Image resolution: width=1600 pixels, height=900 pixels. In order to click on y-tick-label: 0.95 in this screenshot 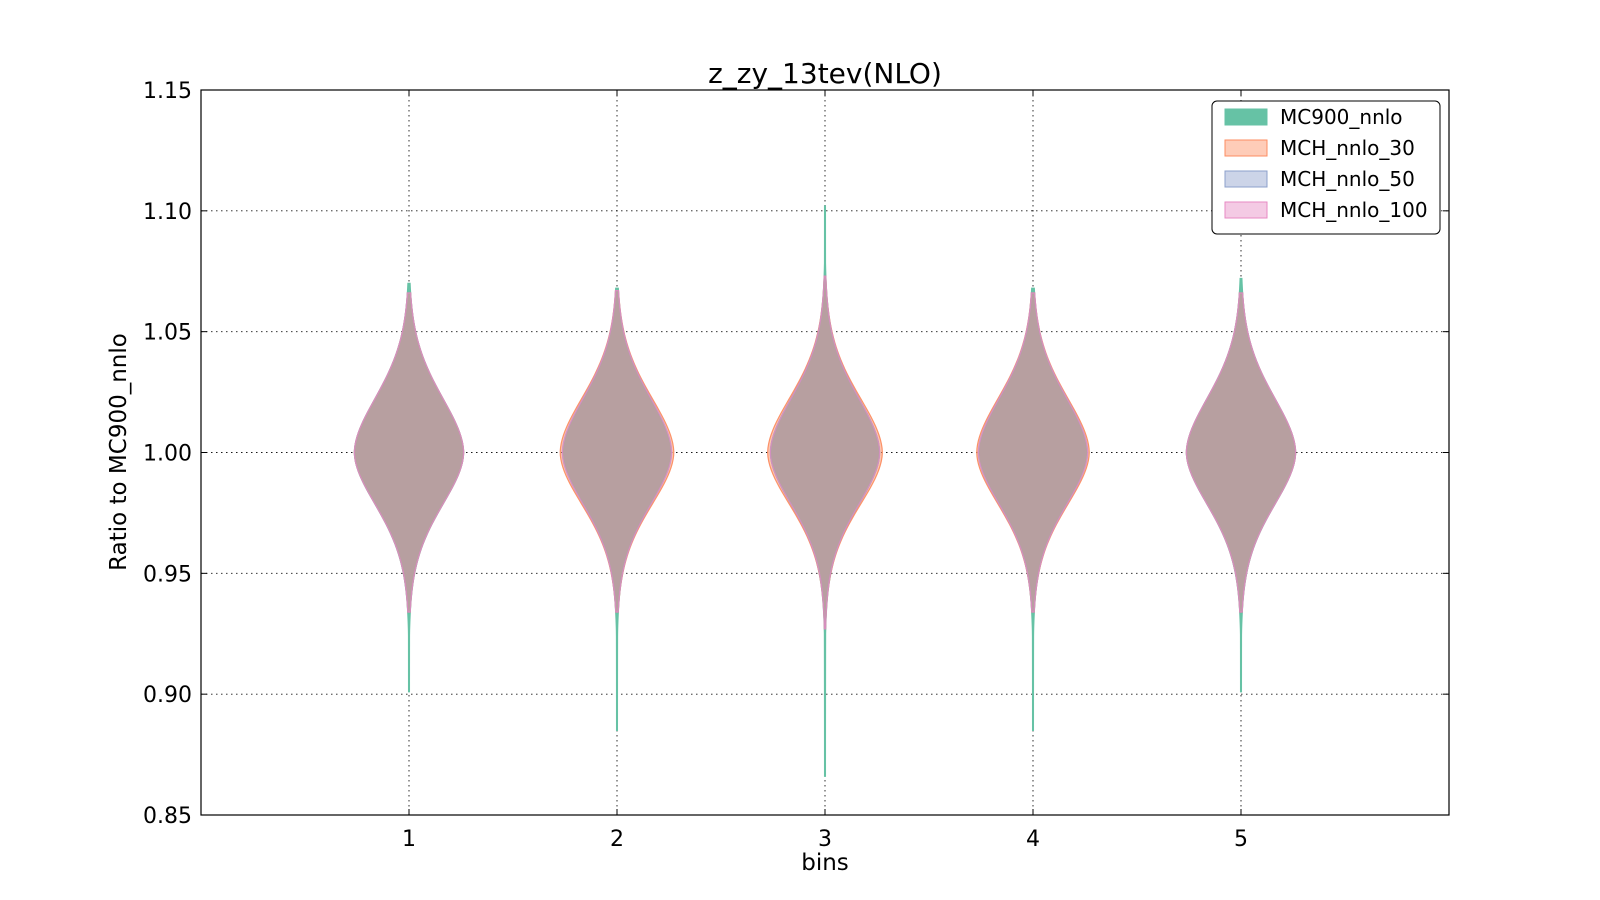, I will do `click(167, 574)`.